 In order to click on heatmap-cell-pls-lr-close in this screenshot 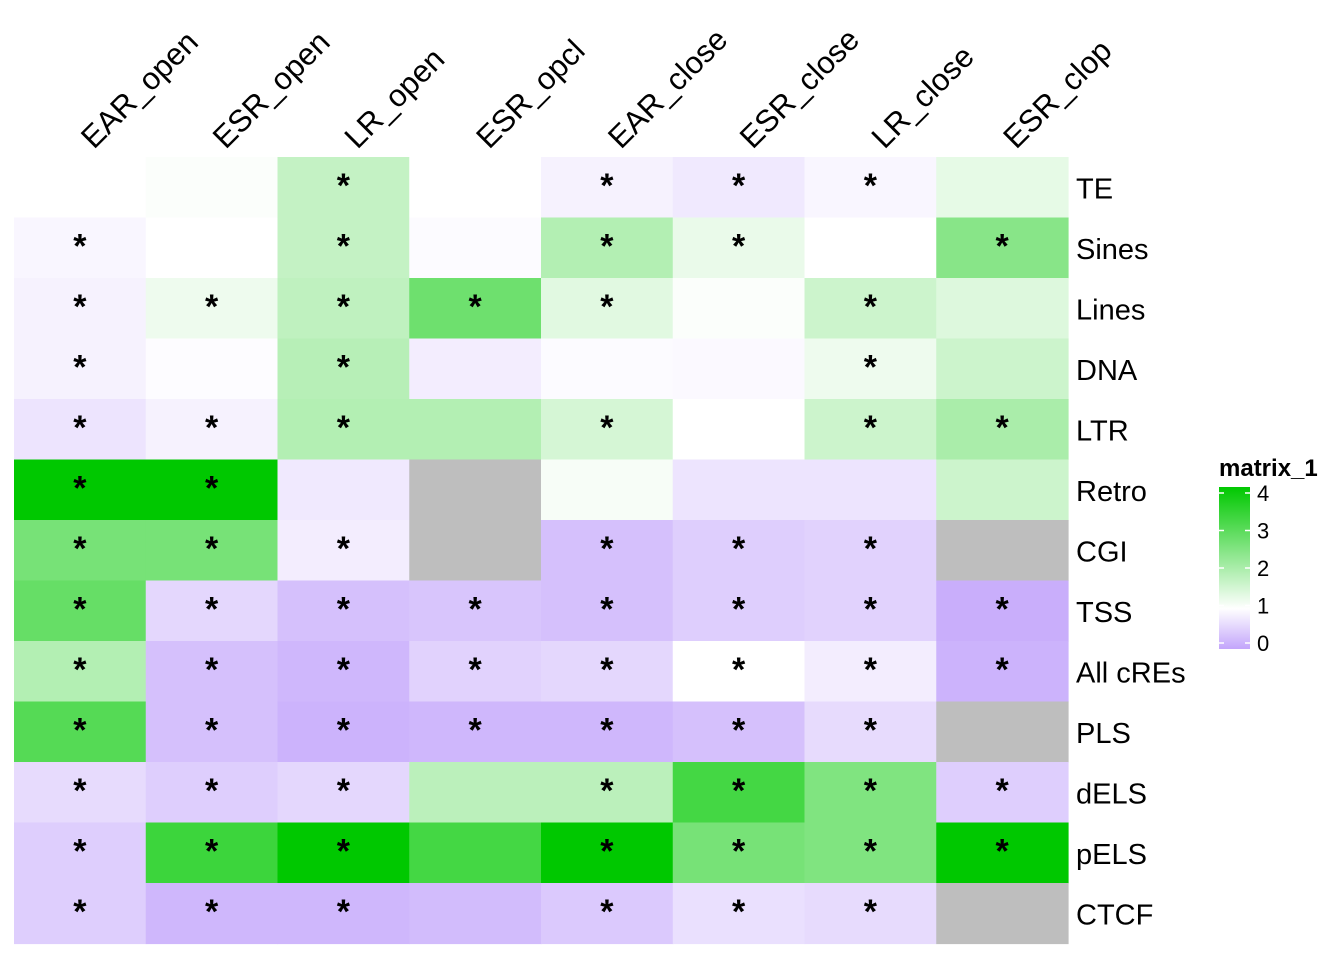, I will do `click(870, 732)`.